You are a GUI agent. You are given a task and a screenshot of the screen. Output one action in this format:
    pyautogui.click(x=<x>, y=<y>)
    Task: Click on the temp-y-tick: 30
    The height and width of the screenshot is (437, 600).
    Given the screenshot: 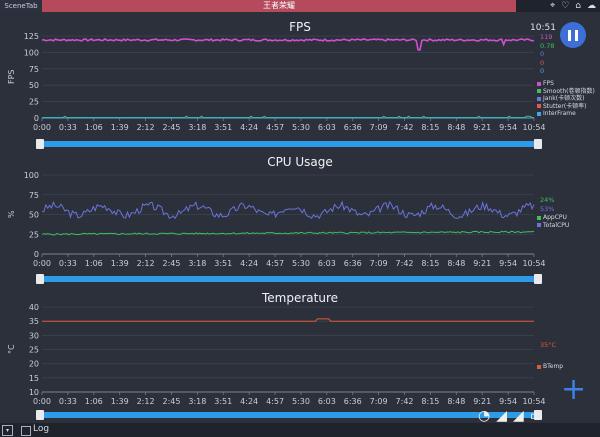 What is the action you would take?
    pyautogui.click(x=34, y=335)
    